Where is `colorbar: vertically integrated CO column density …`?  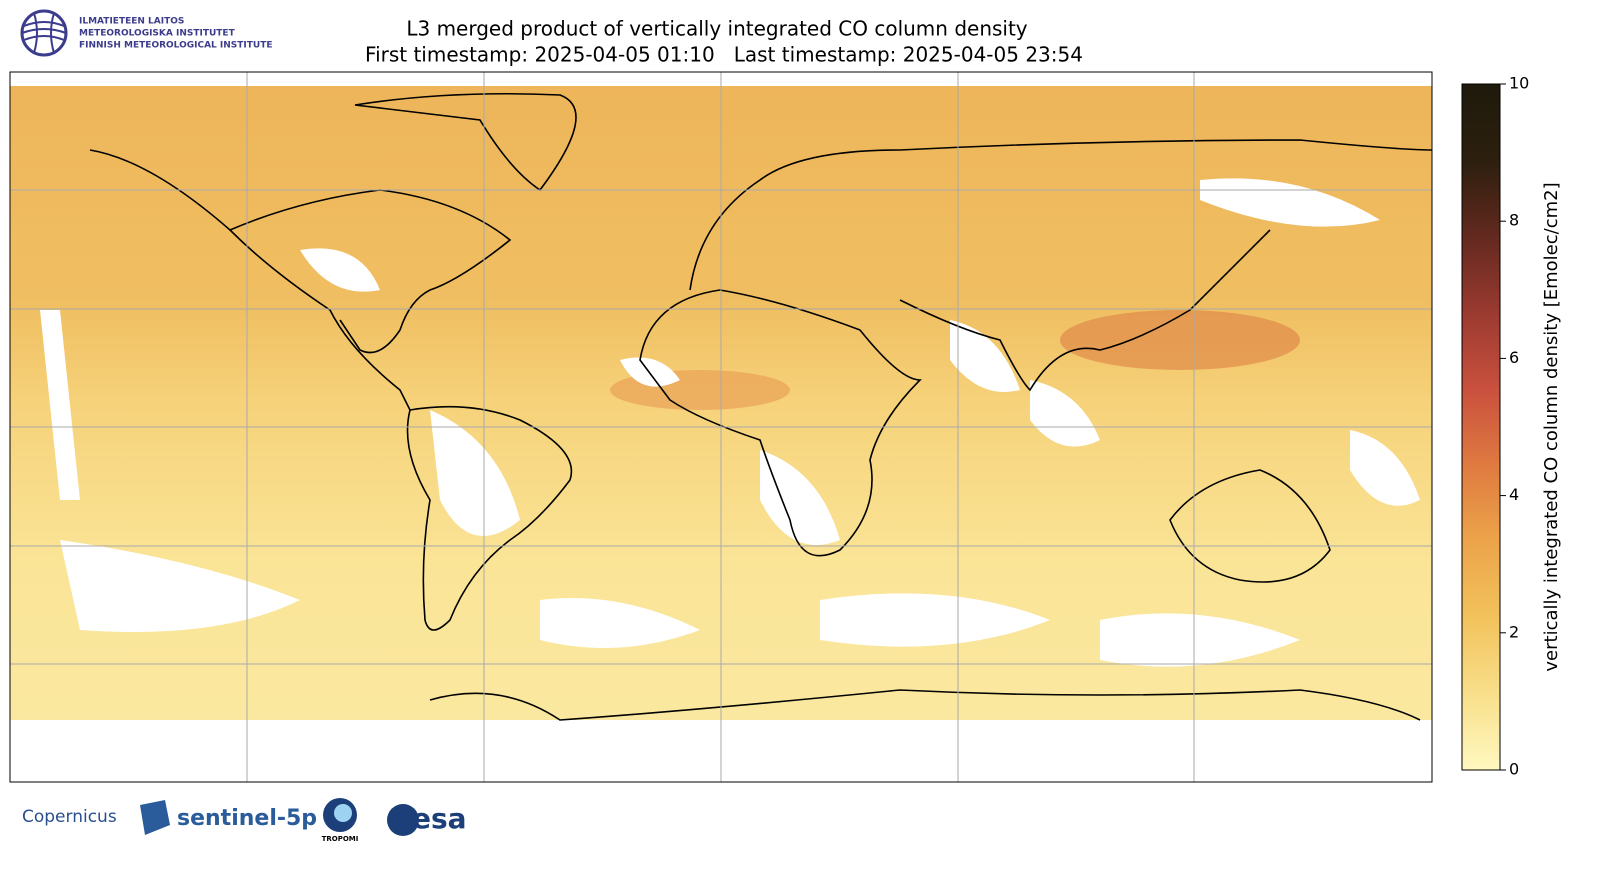
colorbar: vertically integrated CO column density … is located at coordinates (1511, 426).